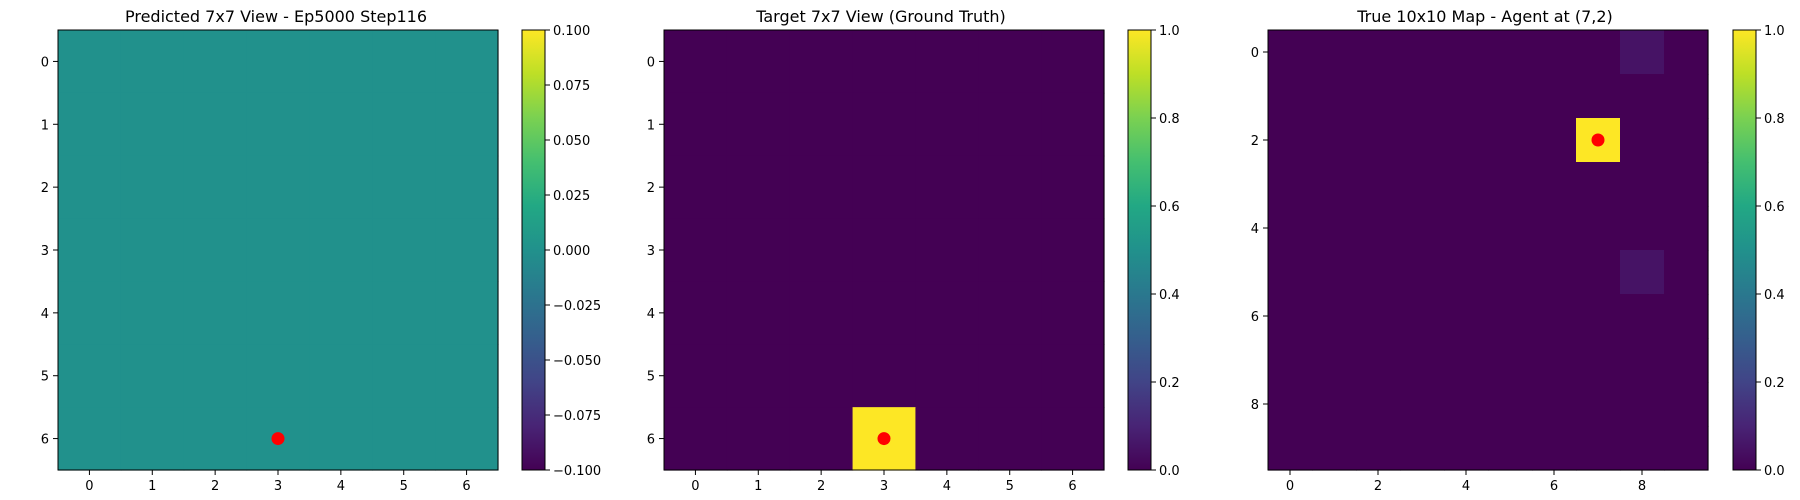 This screenshot has height=500, width=1800. Describe the element at coordinates (577, 361) in the screenshot. I see `colorbar-tick-label: −0.050` at that location.